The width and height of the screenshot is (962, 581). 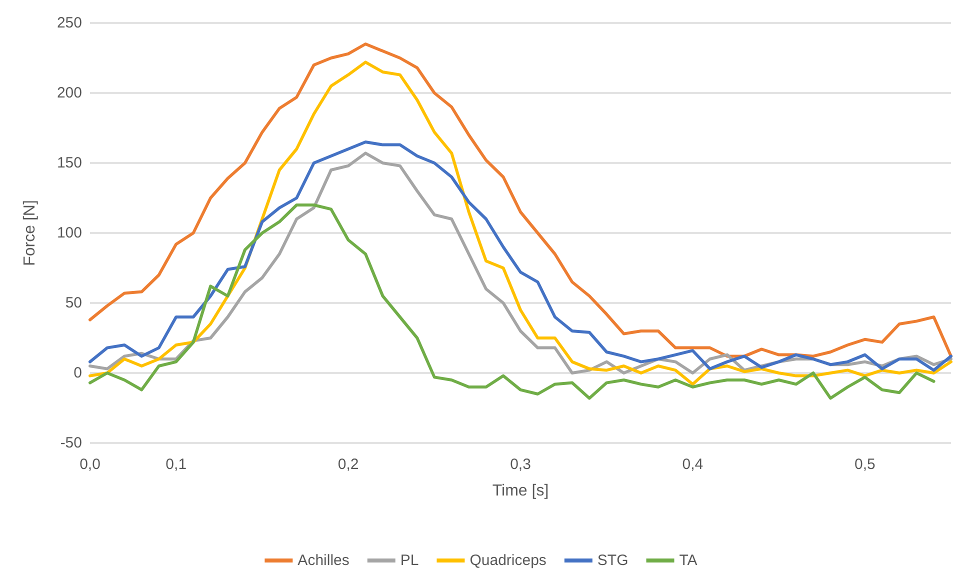 What do you see at coordinates (71, 443) in the screenshot?
I see `y-tick-label: -50` at bounding box center [71, 443].